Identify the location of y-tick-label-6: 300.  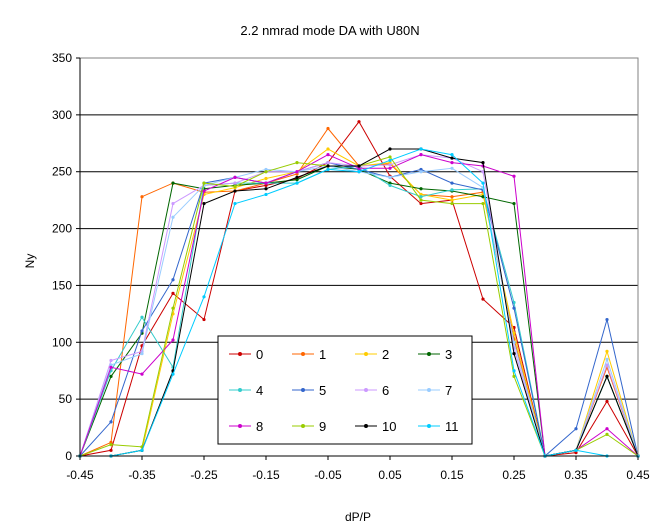
(62, 115).